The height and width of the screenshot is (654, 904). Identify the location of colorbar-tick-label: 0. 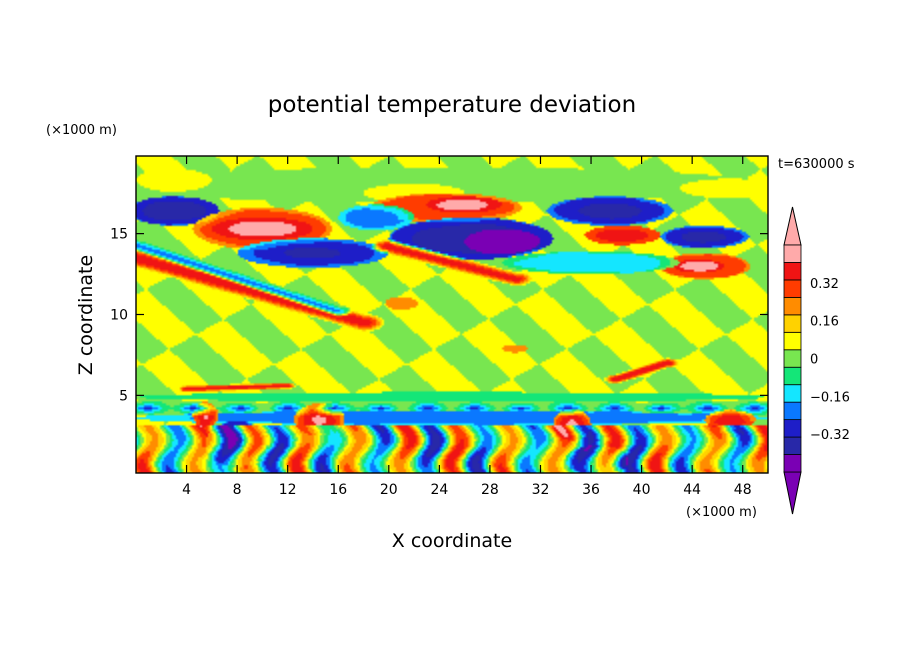
(814, 360).